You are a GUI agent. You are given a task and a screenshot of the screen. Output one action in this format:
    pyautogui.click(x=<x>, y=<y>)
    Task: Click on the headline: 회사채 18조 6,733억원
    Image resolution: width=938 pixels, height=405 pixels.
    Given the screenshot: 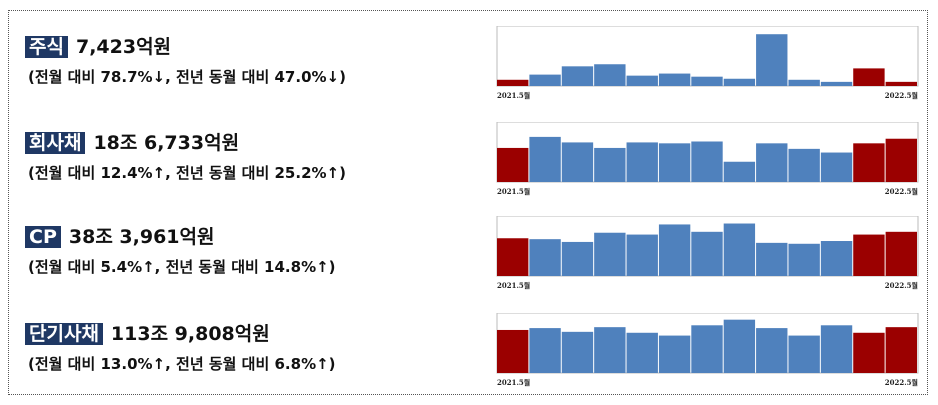 What is the action you would take?
    pyautogui.click(x=132, y=141)
    